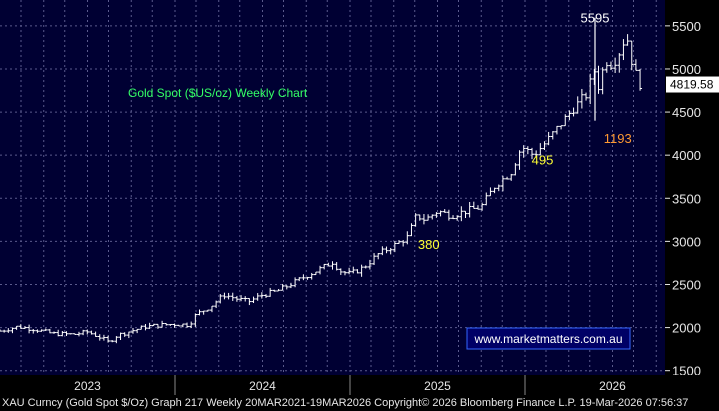 This screenshot has height=411, width=719. What do you see at coordinates (686, 69) in the screenshot?
I see `y-tick-label: 5000` at bounding box center [686, 69].